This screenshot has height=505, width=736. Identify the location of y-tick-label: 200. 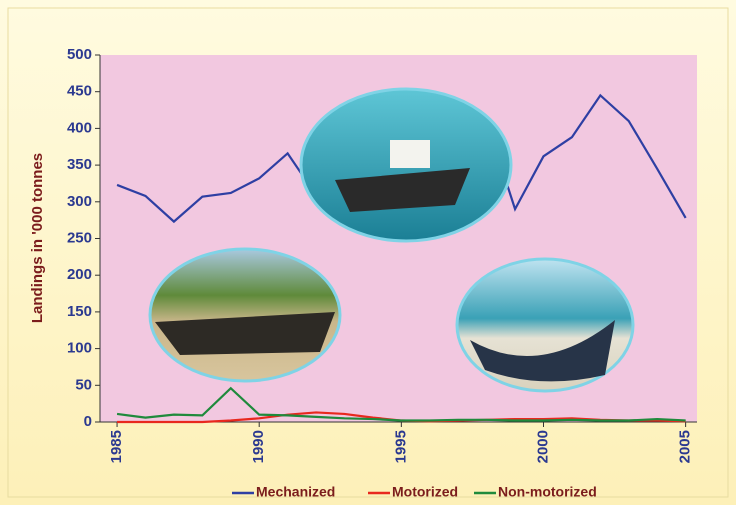
(79, 274).